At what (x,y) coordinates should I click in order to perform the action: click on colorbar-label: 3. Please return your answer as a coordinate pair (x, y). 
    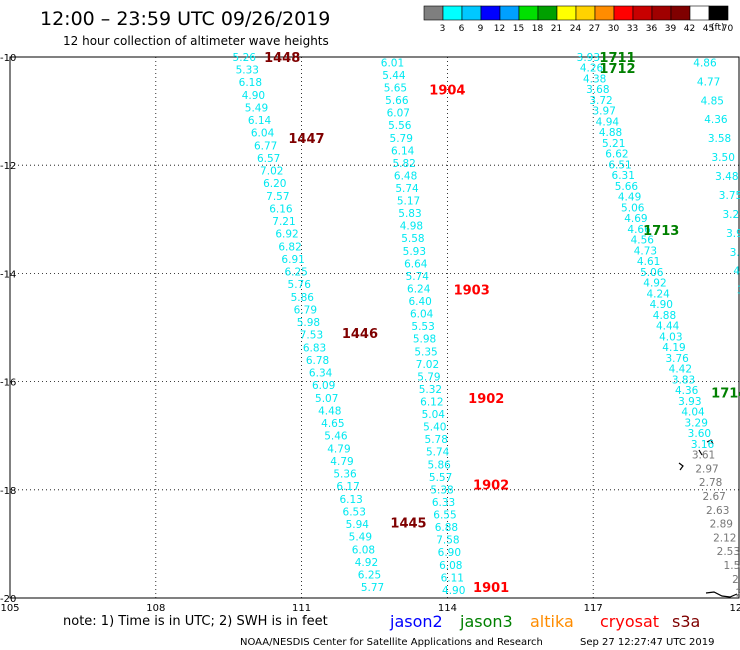
    Looking at the image, I should click on (443, 29).